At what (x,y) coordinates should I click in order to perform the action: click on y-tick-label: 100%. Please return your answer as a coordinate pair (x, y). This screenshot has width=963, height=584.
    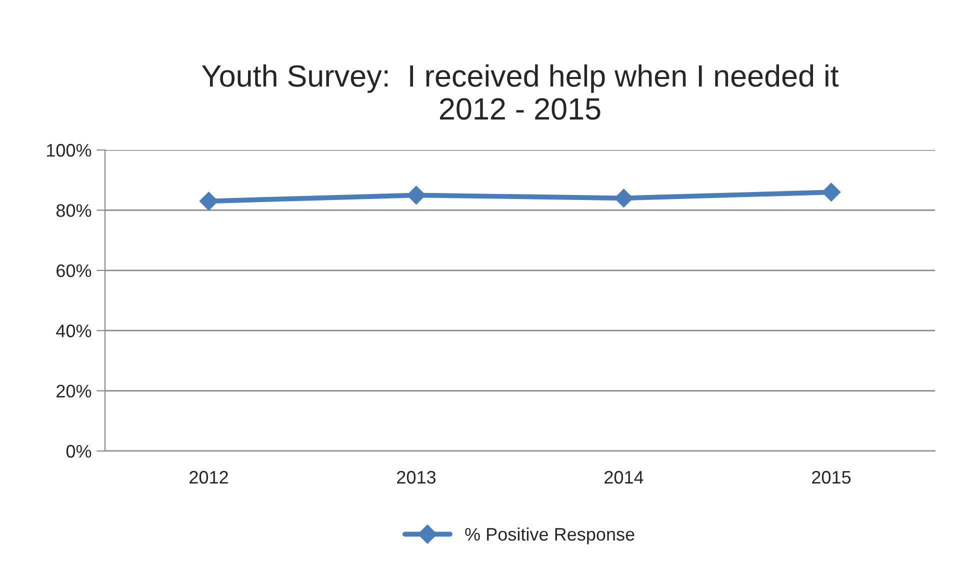
    Looking at the image, I should click on (69, 150).